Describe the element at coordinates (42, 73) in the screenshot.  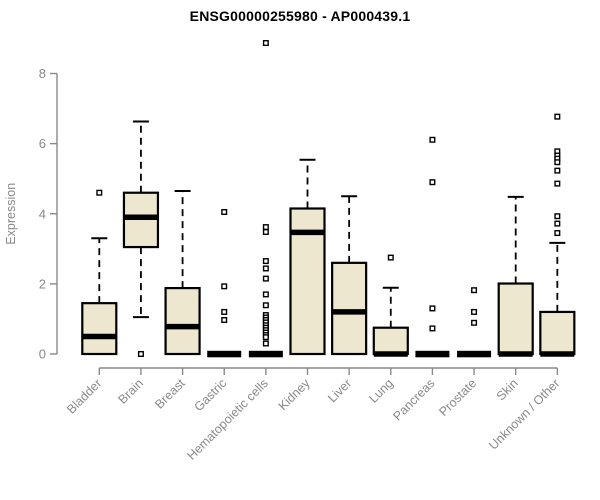
I see `y-tick-label: 8` at that location.